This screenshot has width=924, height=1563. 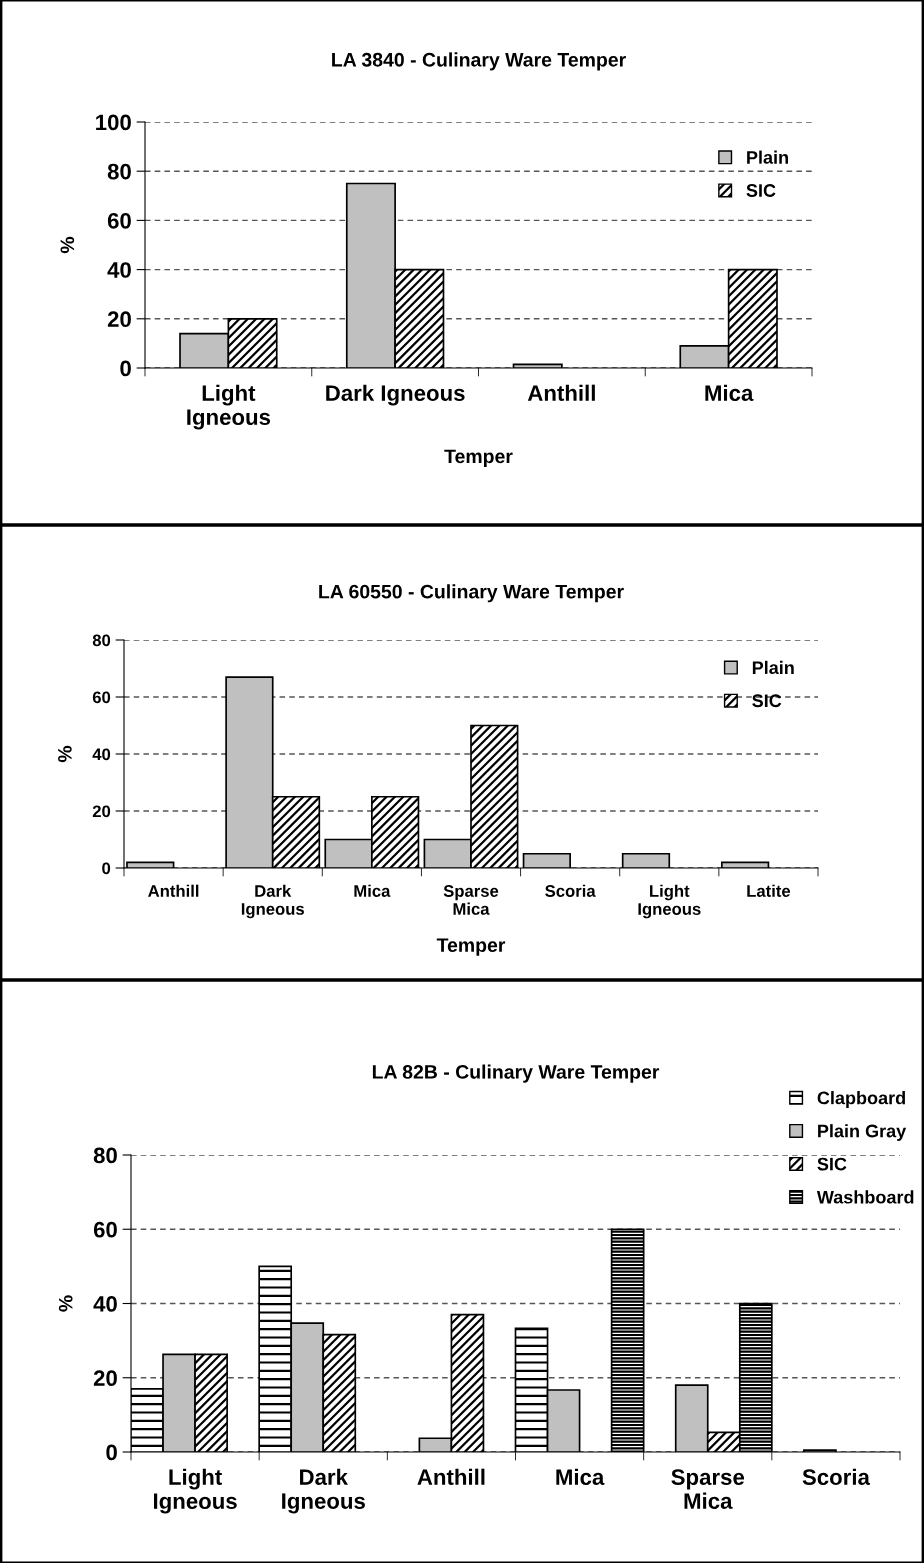 What do you see at coordinates (861, 1099) in the screenshot?
I see `legend-label: Clapboard` at bounding box center [861, 1099].